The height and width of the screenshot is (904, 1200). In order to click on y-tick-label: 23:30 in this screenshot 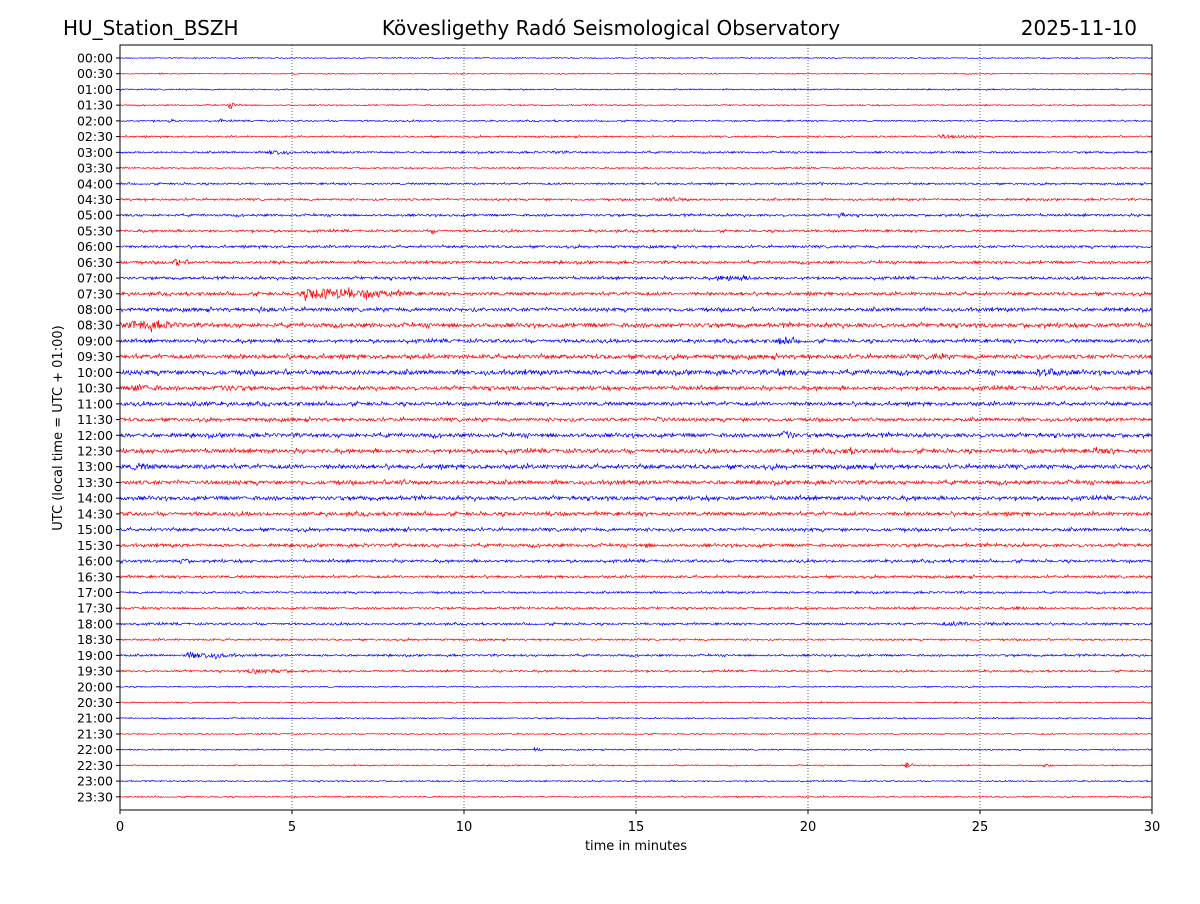, I will do `click(95, 796)`.